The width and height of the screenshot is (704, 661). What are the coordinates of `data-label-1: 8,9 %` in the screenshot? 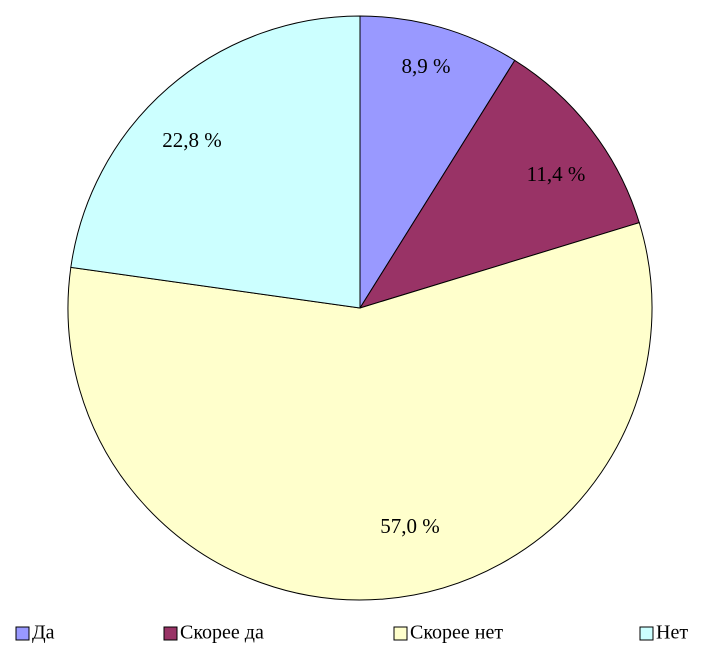 It's located at (426, 66).